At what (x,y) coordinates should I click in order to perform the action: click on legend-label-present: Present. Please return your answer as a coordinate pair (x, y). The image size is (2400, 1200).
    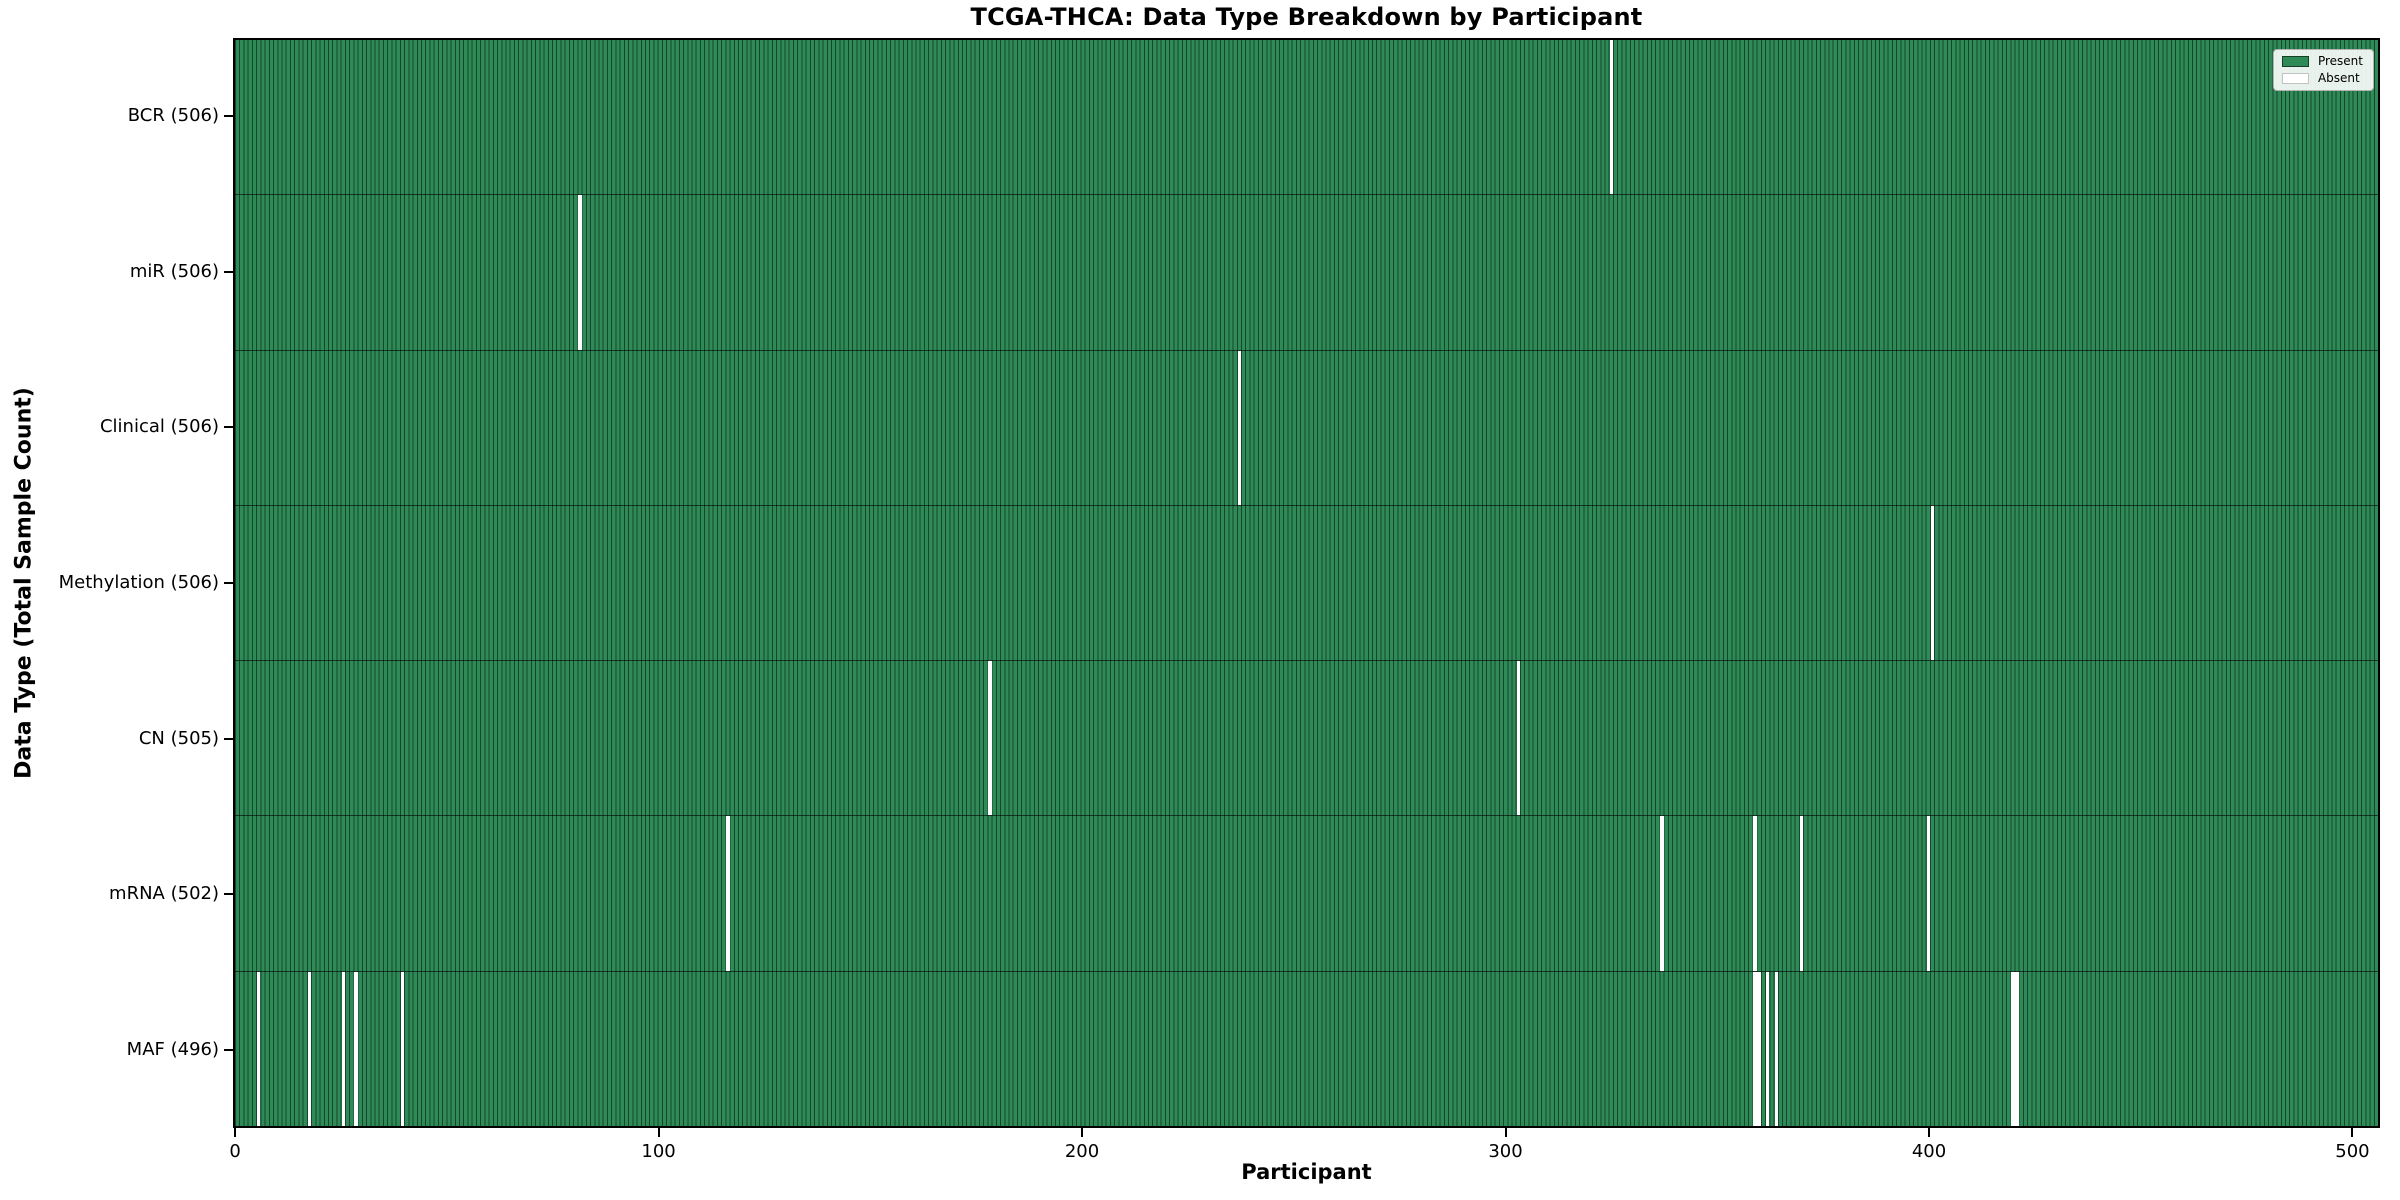
    Looking at the image, I should click on (2340, 61).